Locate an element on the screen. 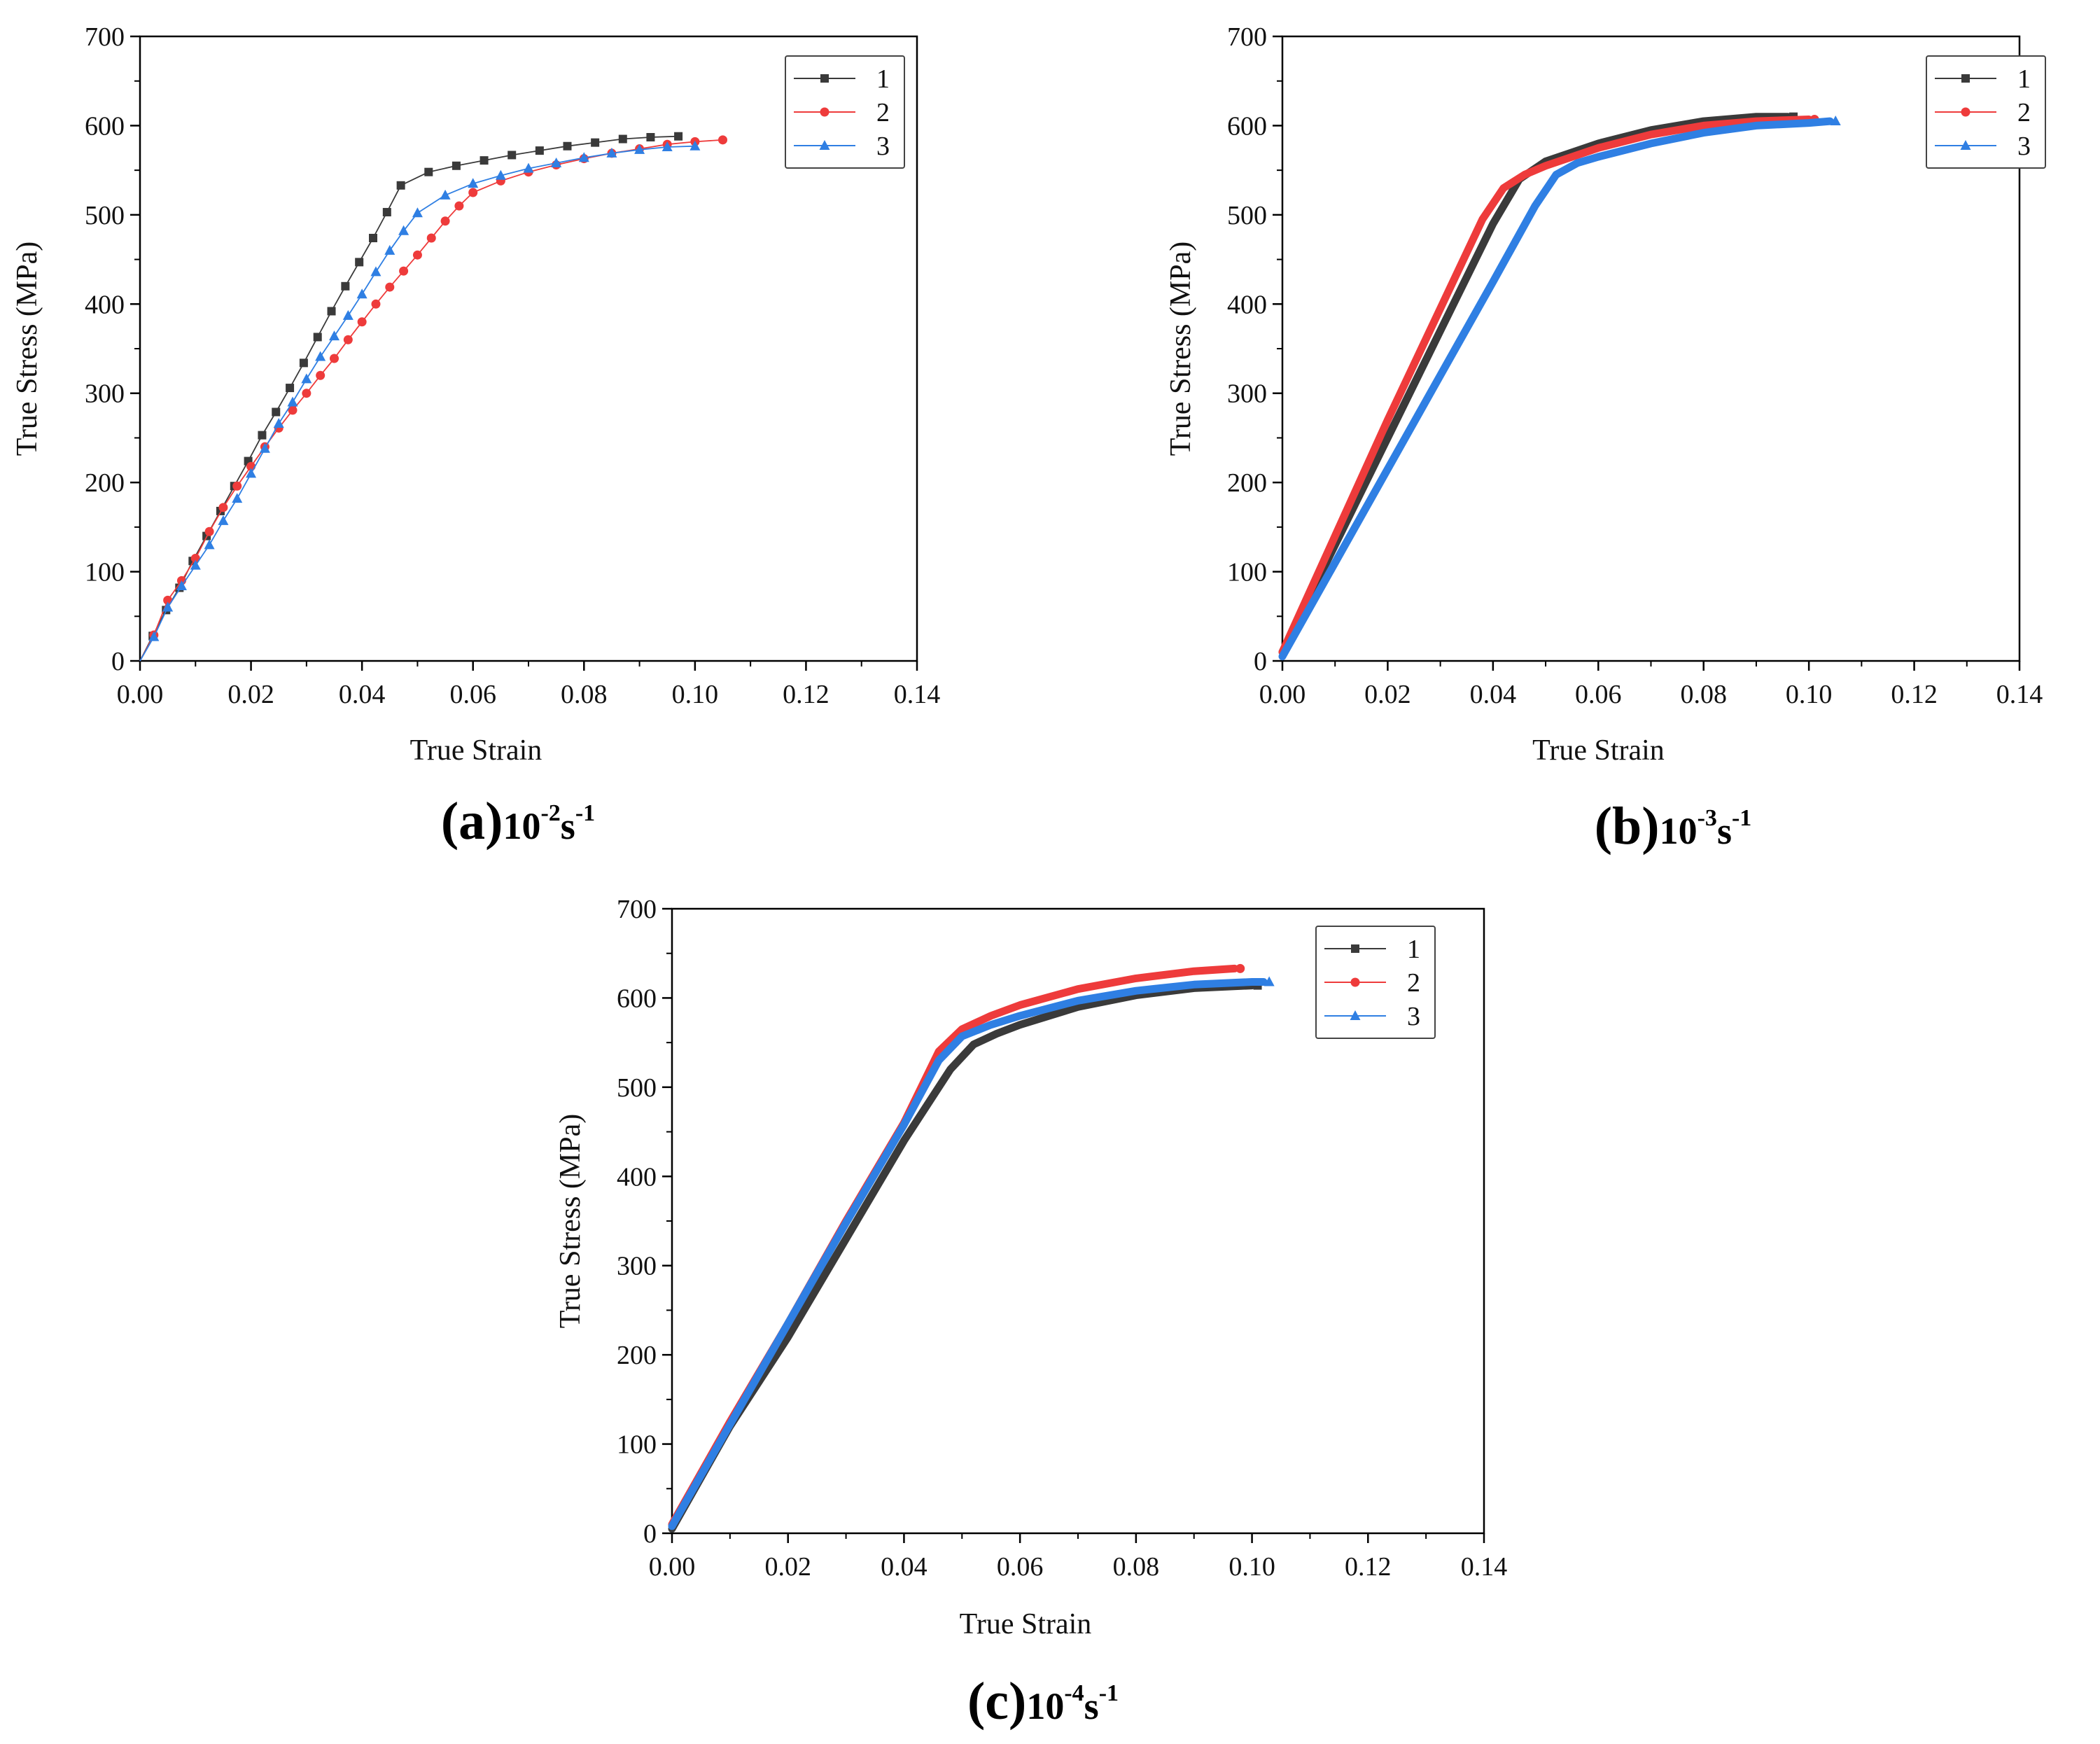  legend-label-3: 3 is located at coordinates (2024, 146).